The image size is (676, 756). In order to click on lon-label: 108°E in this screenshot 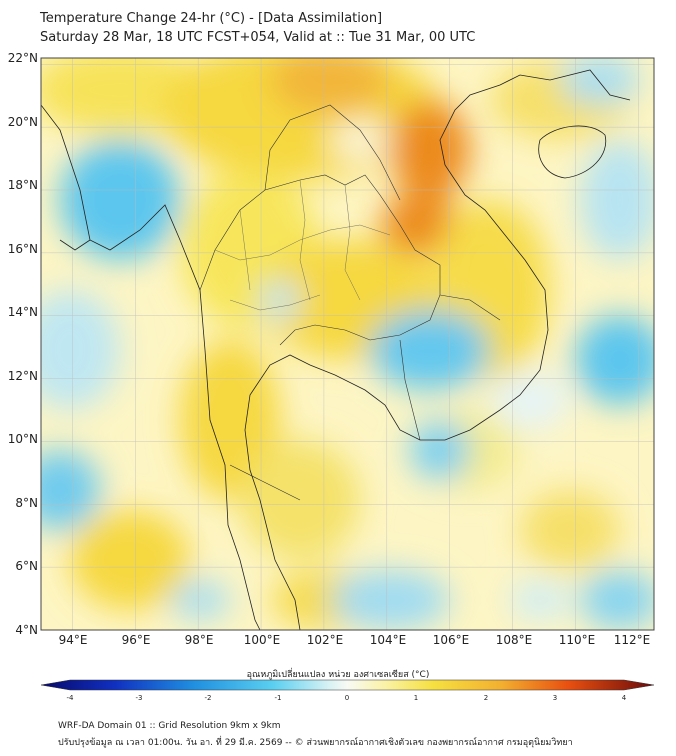, I will do `click(514, 640)`.